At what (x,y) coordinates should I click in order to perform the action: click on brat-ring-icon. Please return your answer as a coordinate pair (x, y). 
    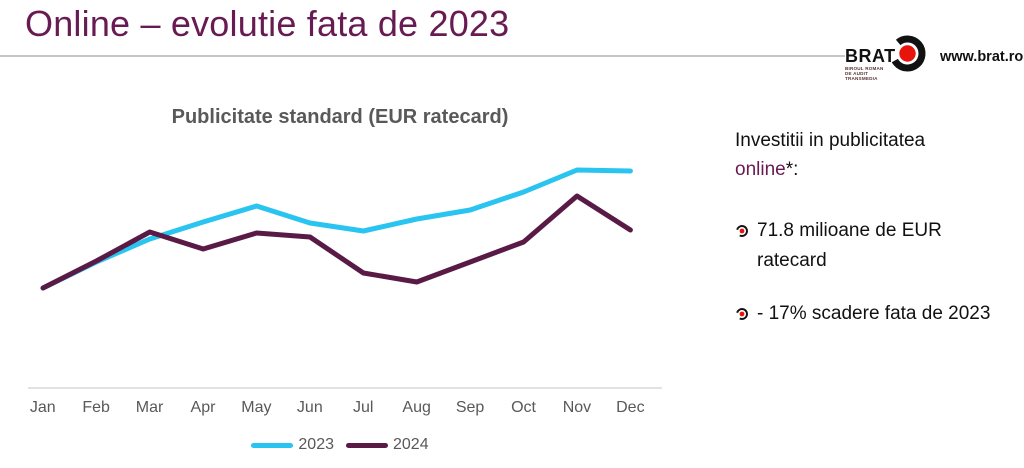
    Looking at the image, I should click on (907, 53).